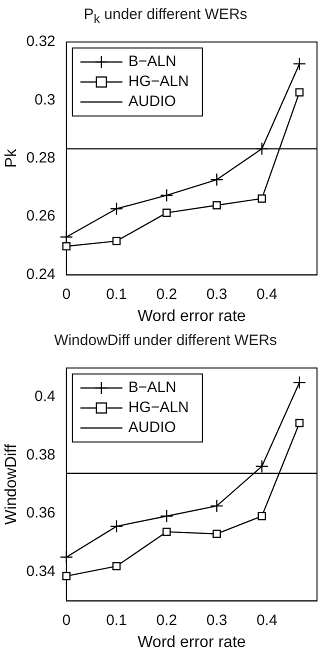 The image size is (331, 653). Describe the element at coordinates (165, 16) in the screenshot. I see `chart-title: P$_{k}$ under different WERs` at that location.